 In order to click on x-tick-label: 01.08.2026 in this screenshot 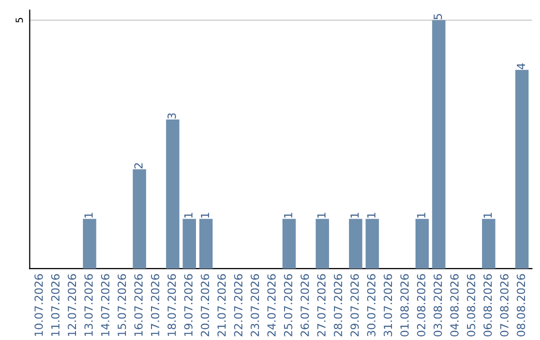, I will do `click(404, 305)`.